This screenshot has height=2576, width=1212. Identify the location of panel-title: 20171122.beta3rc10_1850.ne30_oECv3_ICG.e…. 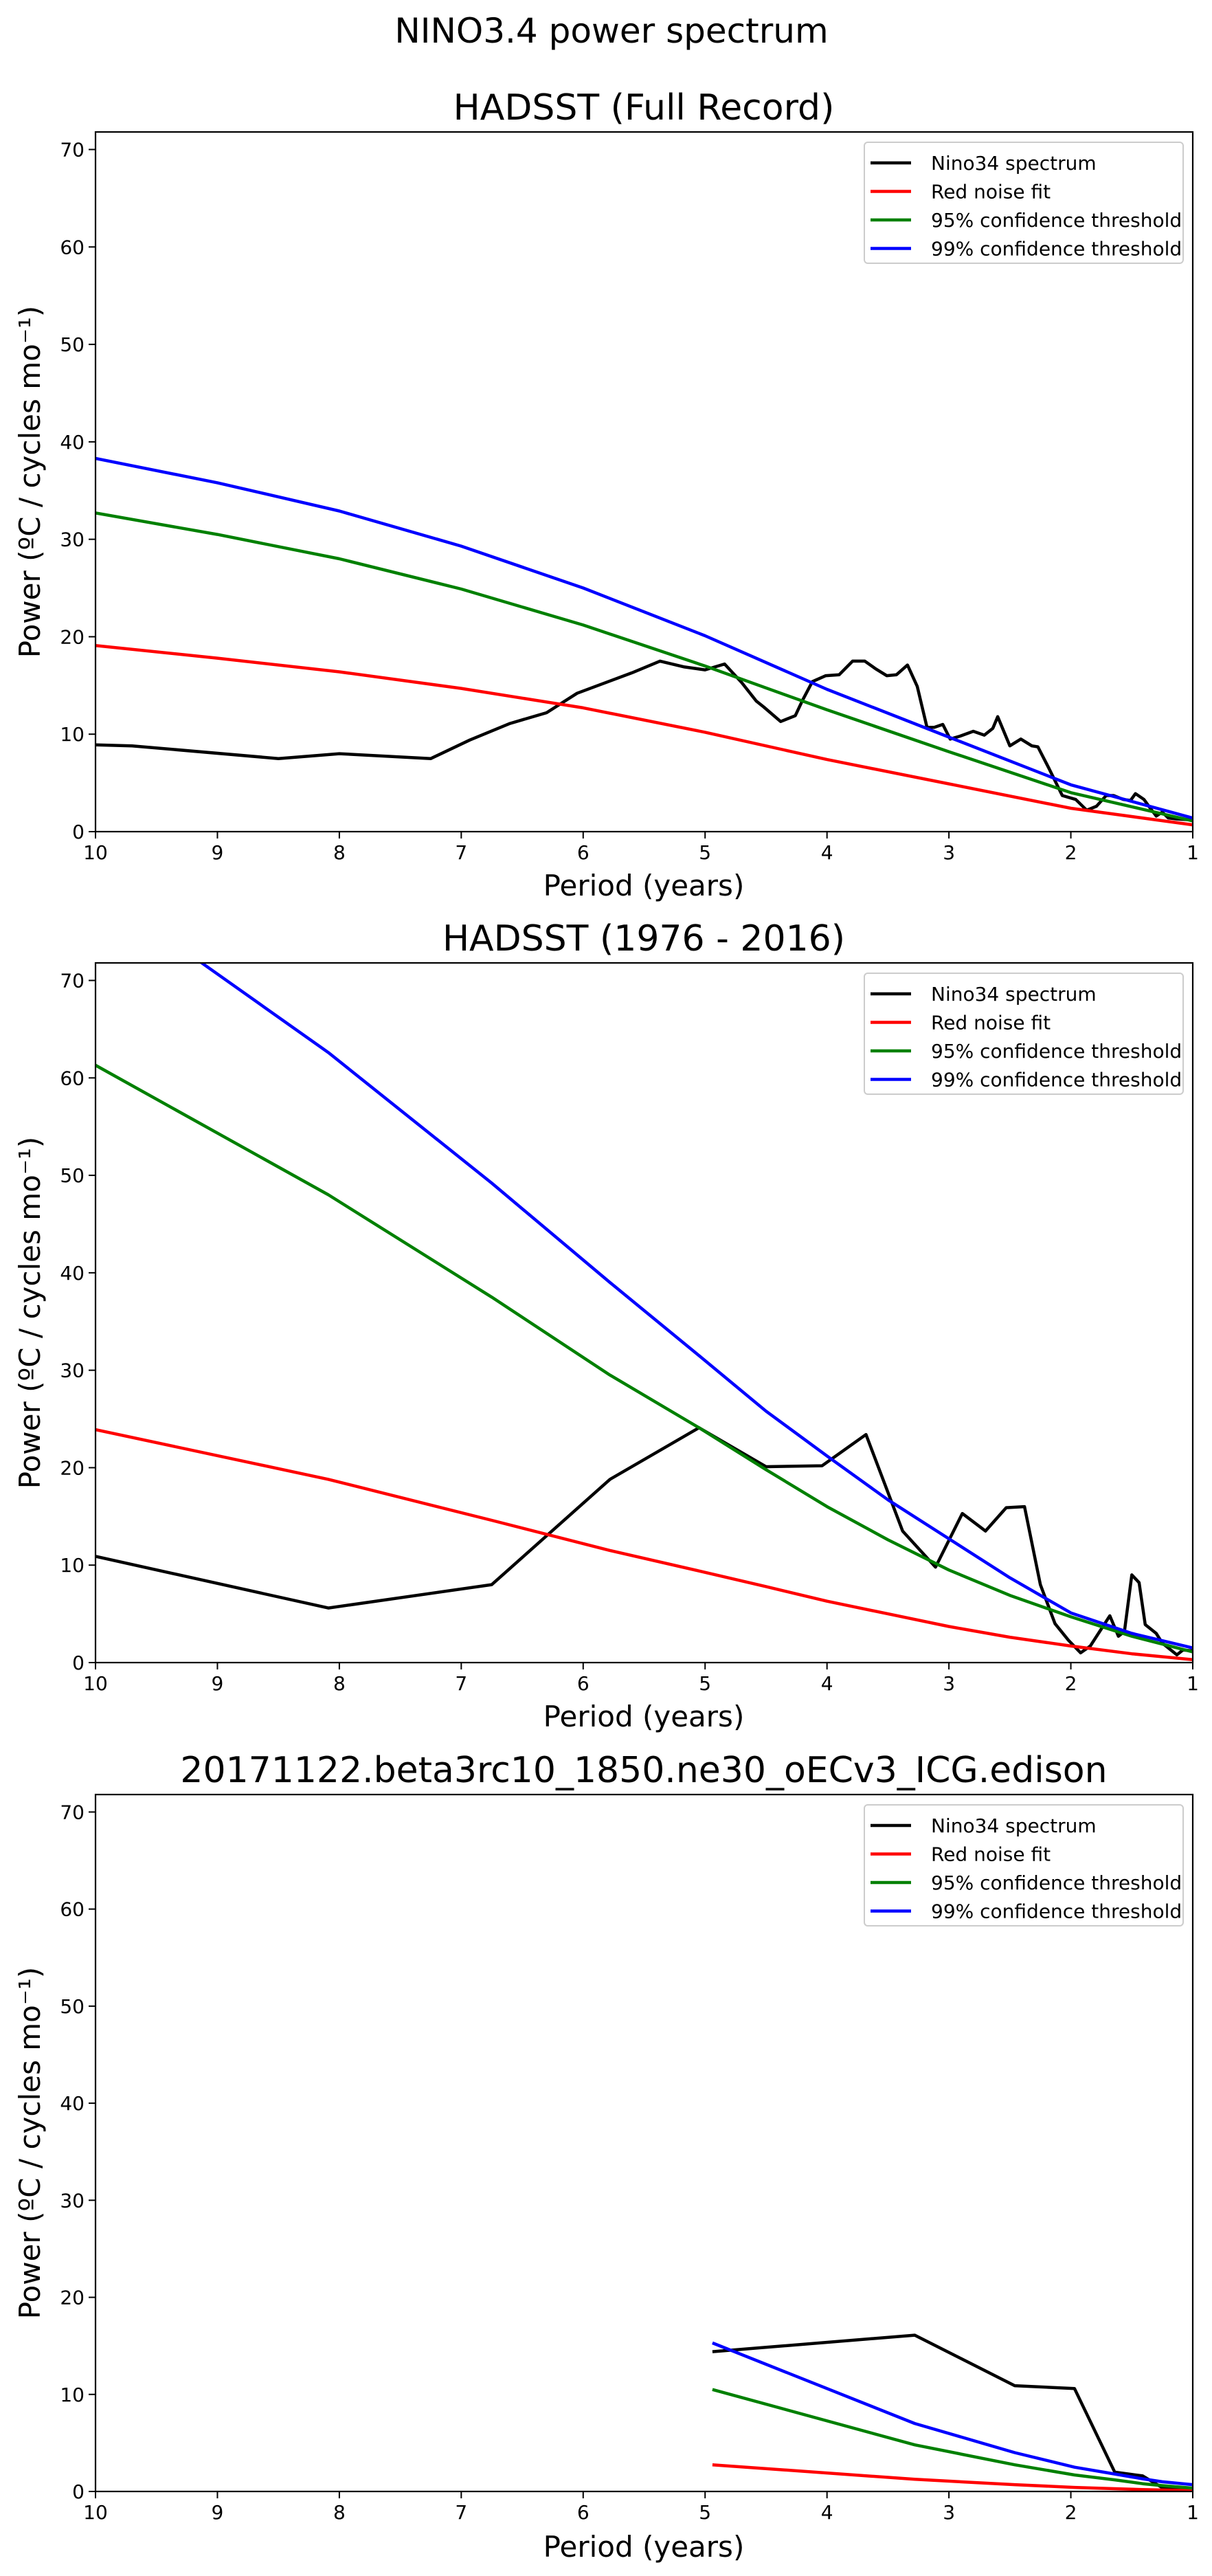
(643, 1770).